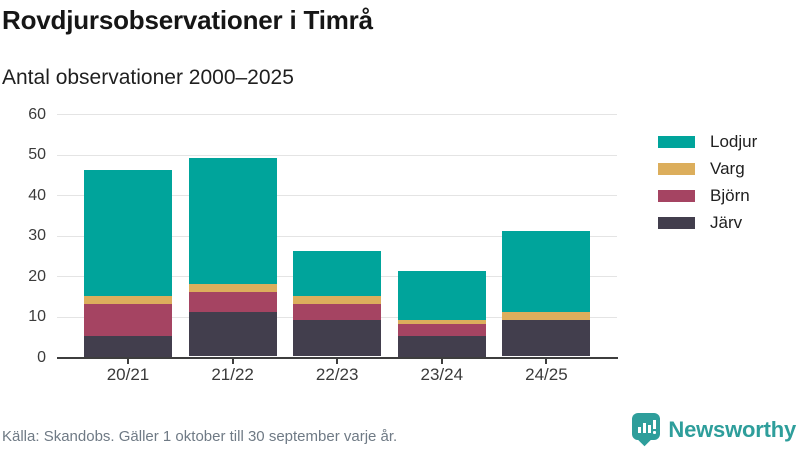 The image size is (800, 450). I want to click on y-axis-tick-label: 30, so click(37, 235).